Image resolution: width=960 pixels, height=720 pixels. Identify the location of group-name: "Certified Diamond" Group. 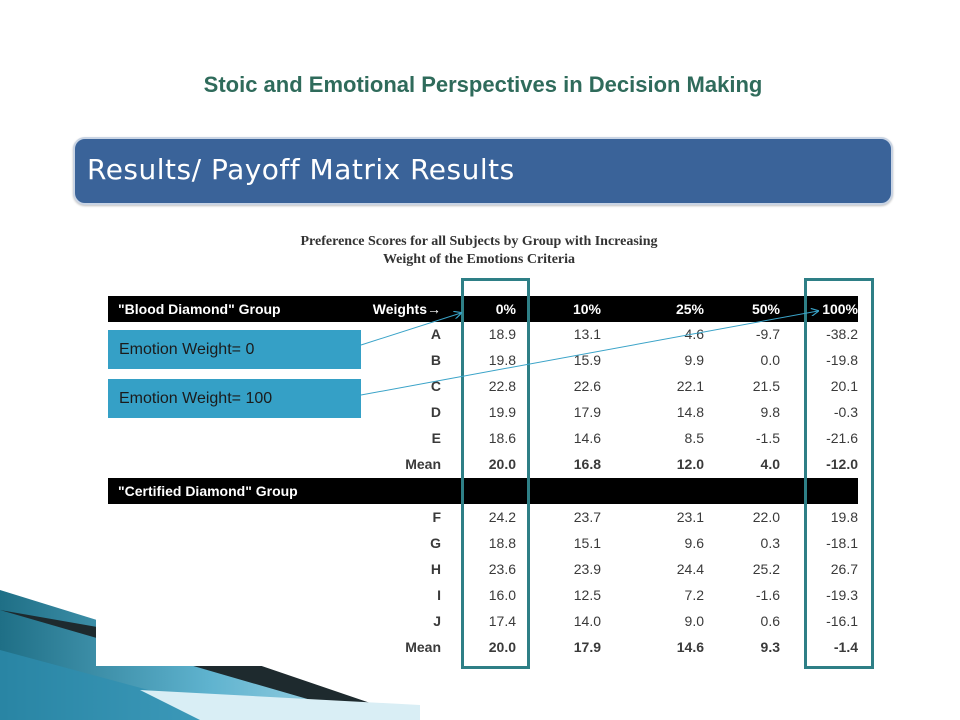
(208, 491).